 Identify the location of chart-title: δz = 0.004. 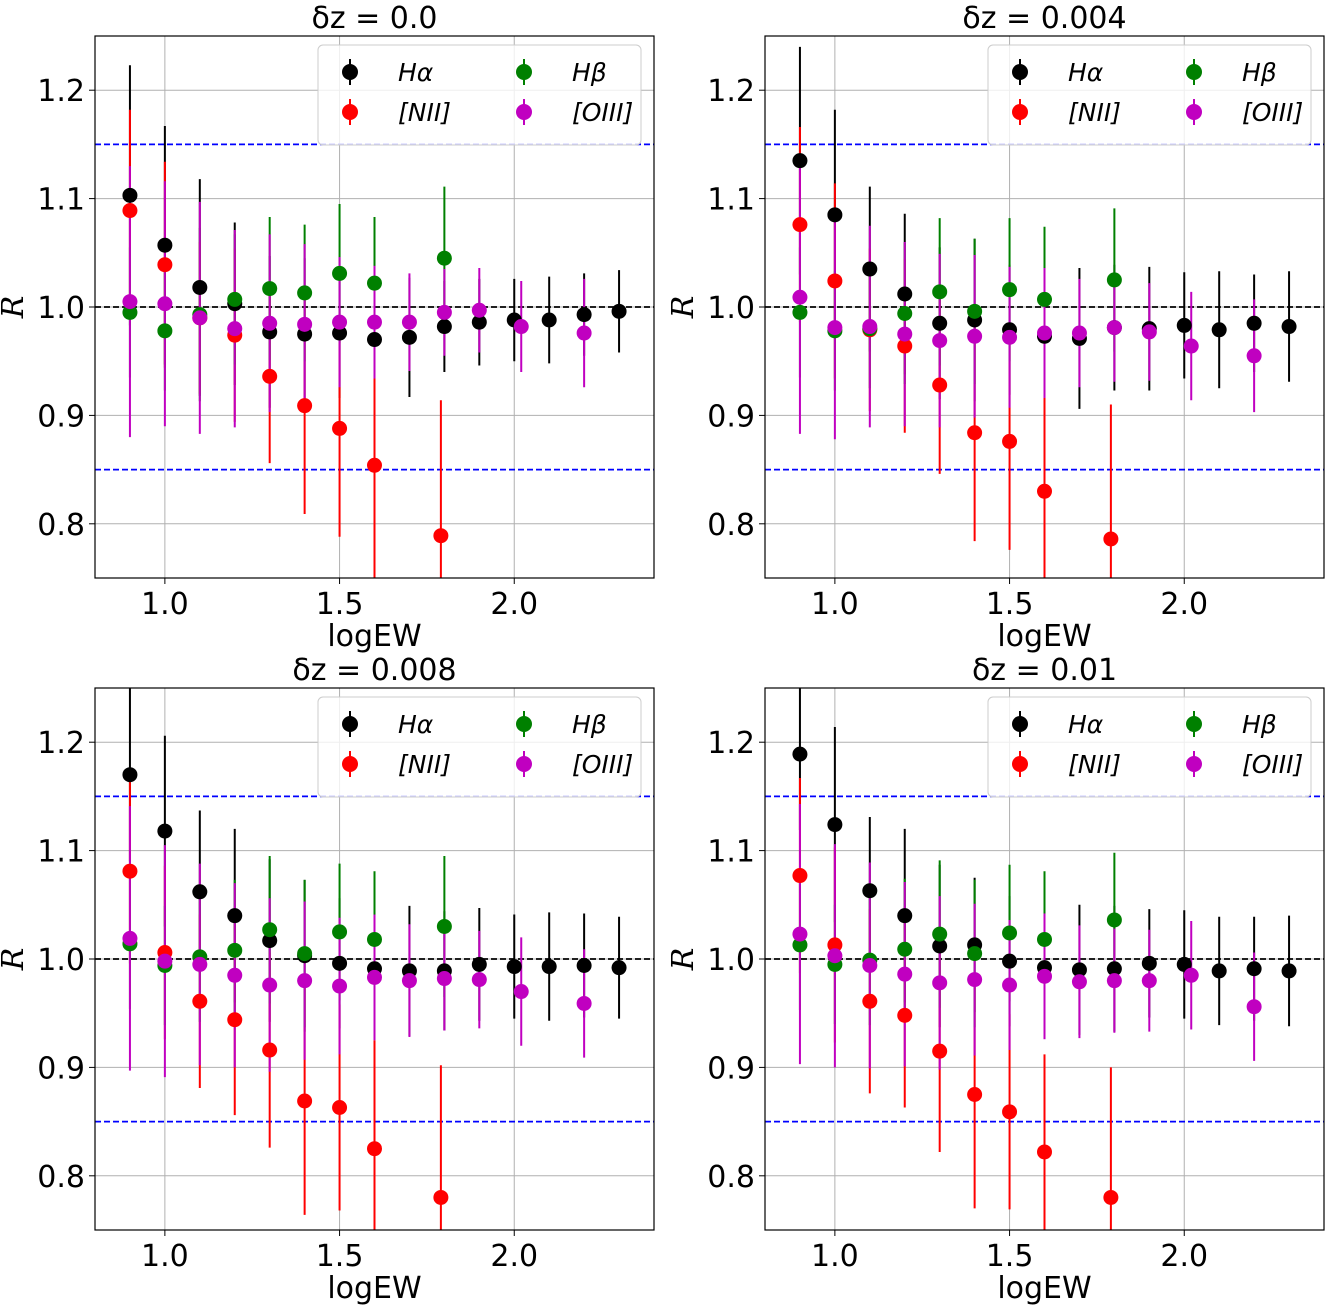
(1044, 18).